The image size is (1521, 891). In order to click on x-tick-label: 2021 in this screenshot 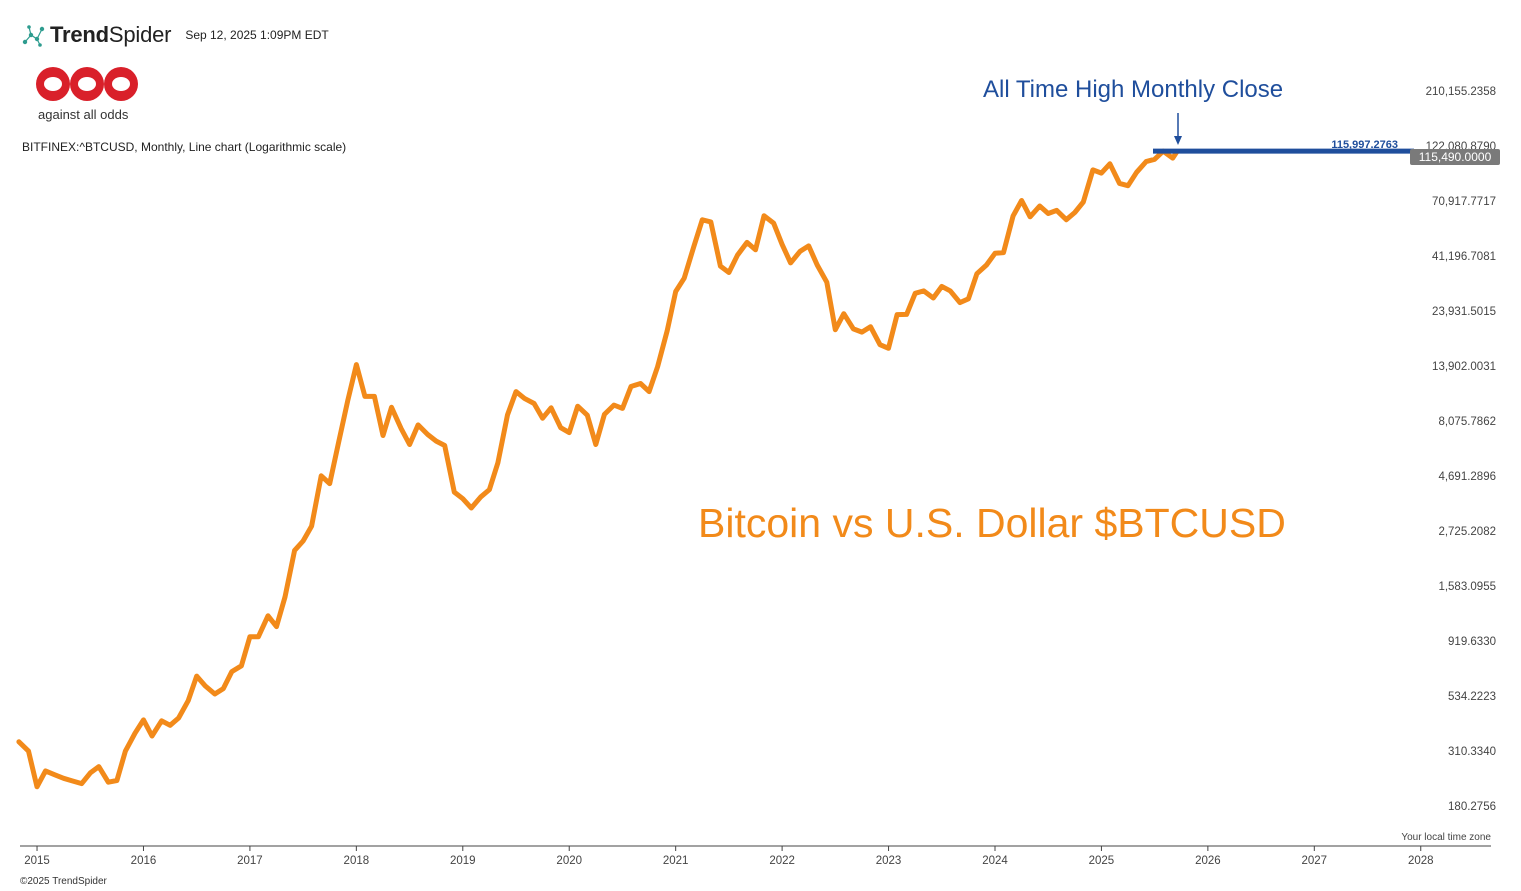, I will do `click(676, 861)`.